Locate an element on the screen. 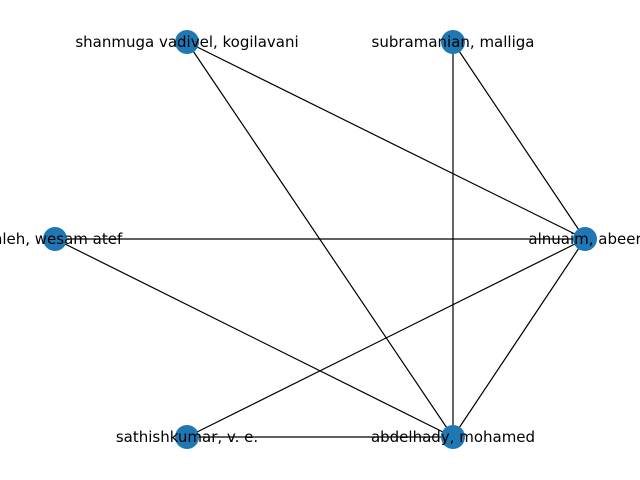 Image resolution: width=640 pixels, height=480 pixels. node-abdelhady is located at coordinates (453, 437).